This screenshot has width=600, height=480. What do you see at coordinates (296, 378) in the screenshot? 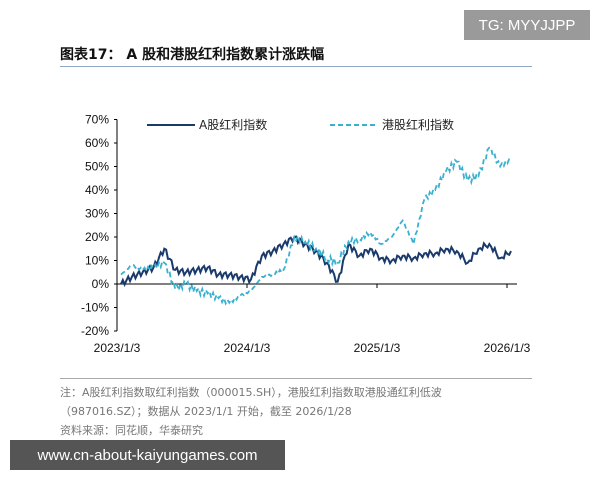
I see `footer-divider` at bounding box center [296, 378].